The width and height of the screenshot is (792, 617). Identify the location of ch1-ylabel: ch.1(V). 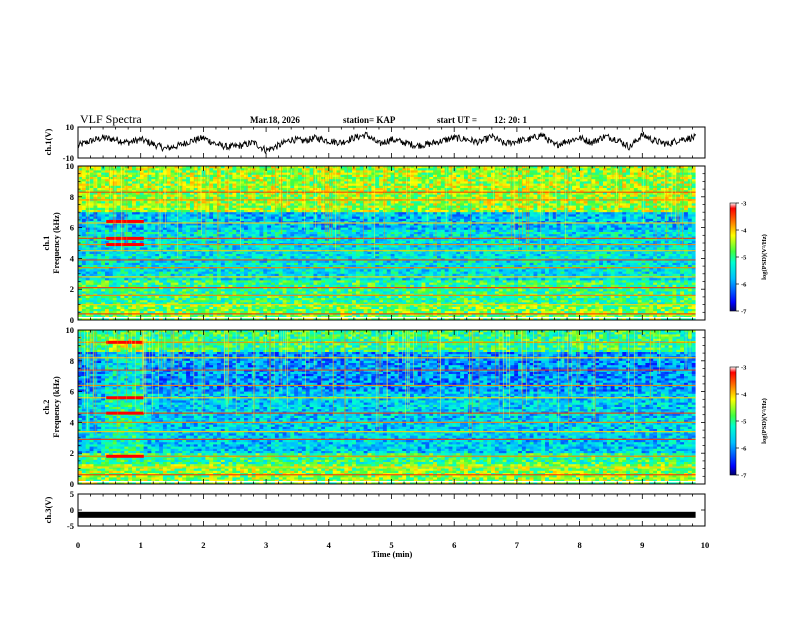
(48, 141).